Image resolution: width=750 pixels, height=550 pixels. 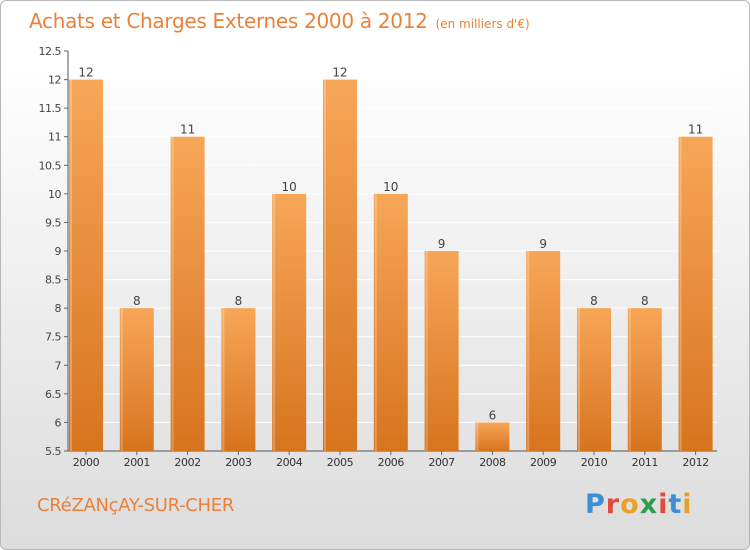 What do you see at coordinates (54, 137) in the screenshot?
I see `y-tick-label: 11` at bounding box center [54, 137].